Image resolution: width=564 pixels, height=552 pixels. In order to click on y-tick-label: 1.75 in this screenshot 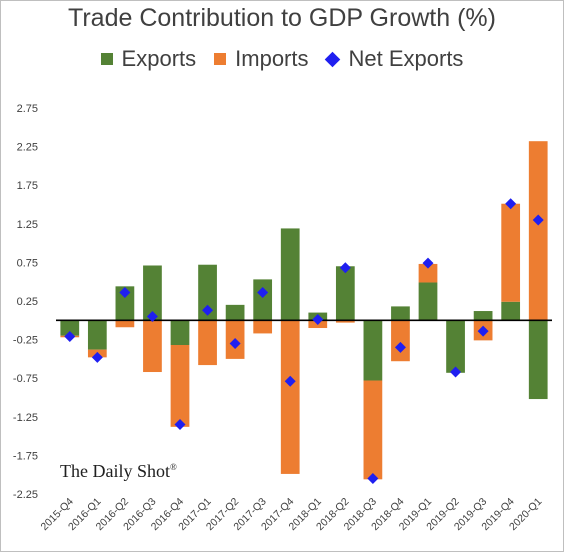, I will do `click(27, 186)`.